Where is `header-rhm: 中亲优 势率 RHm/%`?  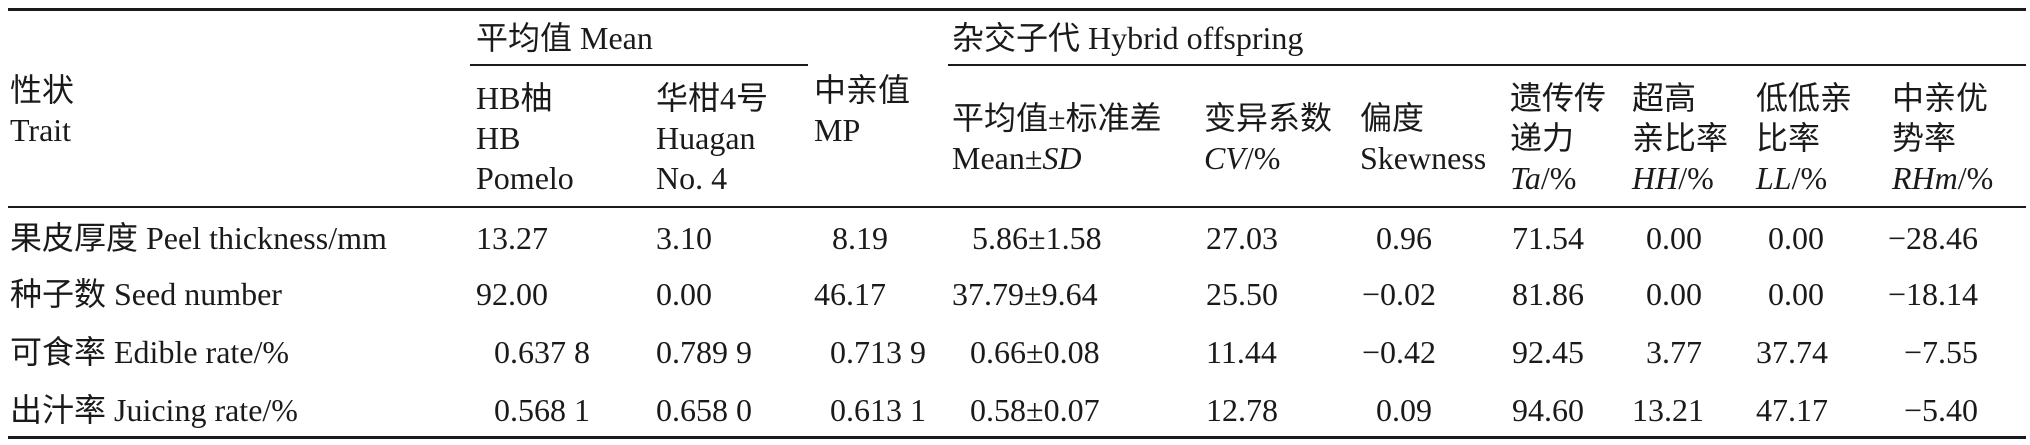
header-rhm: 中亲优 势率 RHm/% is located at coordinates (1942, 138).